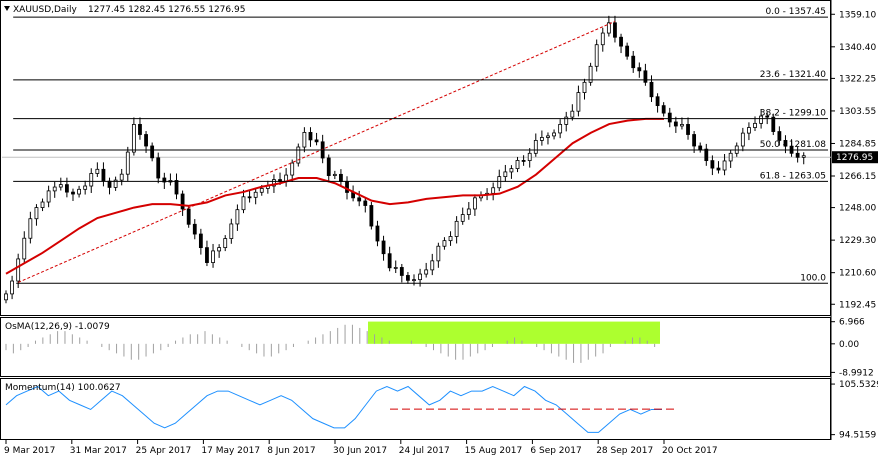 The width and height of the screenshot is (878, 463). Describe the element at coordinates (793, 145) in the screenshot. I see `fibonacci-label: 50.0 - 1281.08` at that location.